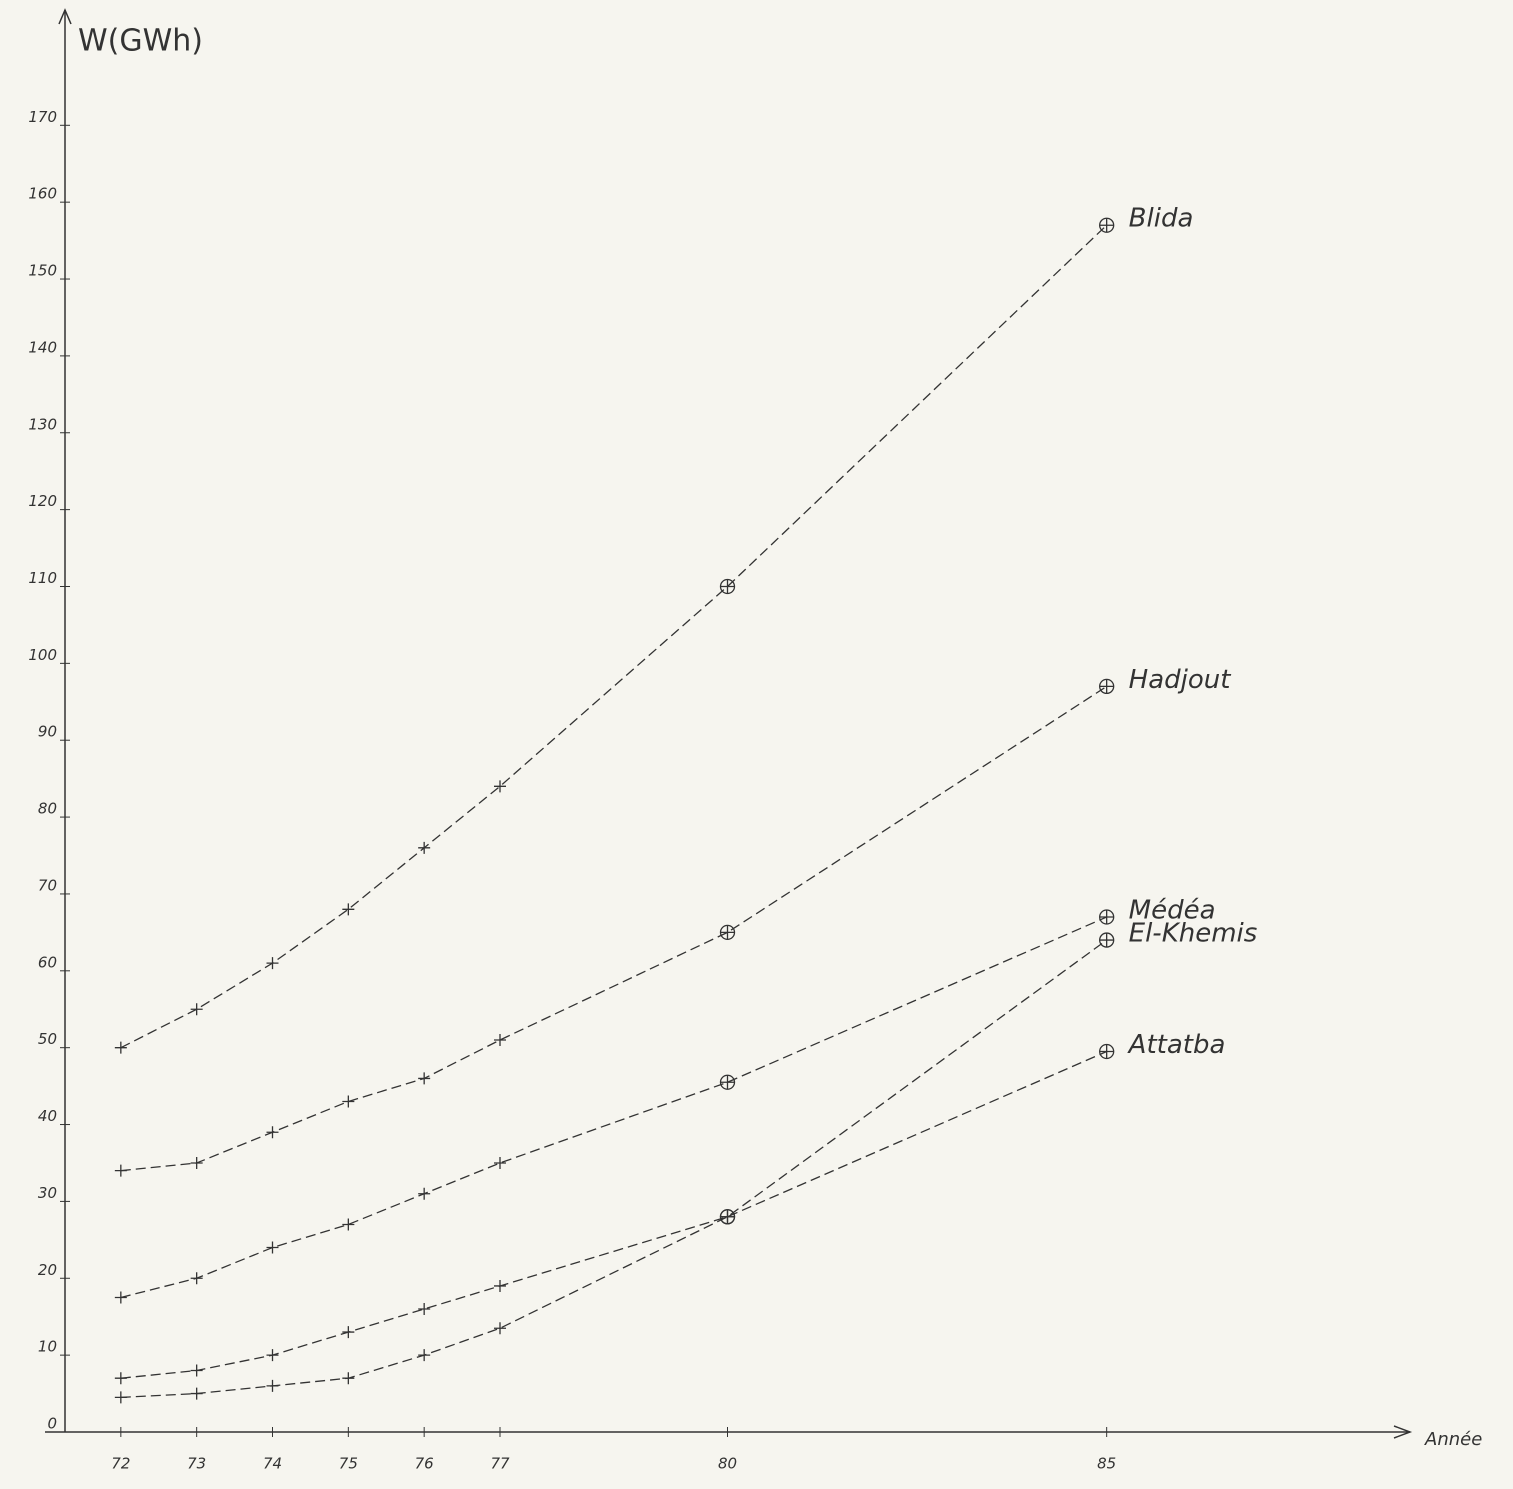 Image resolution: width=1513 pixels, height=1489 pixels. I want to click on series-label: Hadjout, so click(1180, 680).